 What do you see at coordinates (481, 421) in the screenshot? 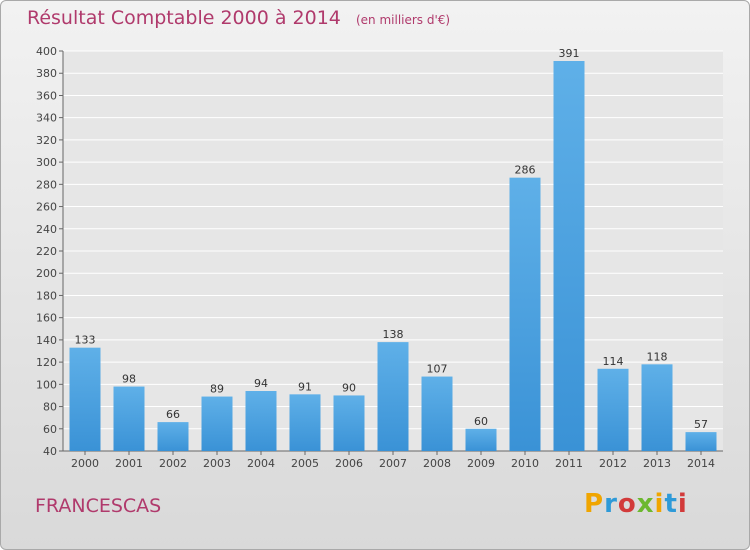
I see `bar-value-label: 60` at bounding box center [481, 421].